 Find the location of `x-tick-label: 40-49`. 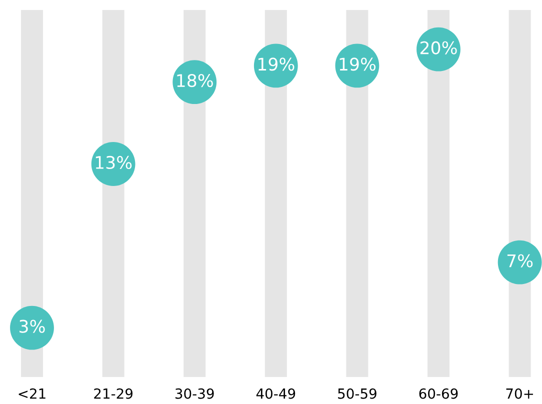

x-tick-label: 40-49 is located at coordinates (276, 393).